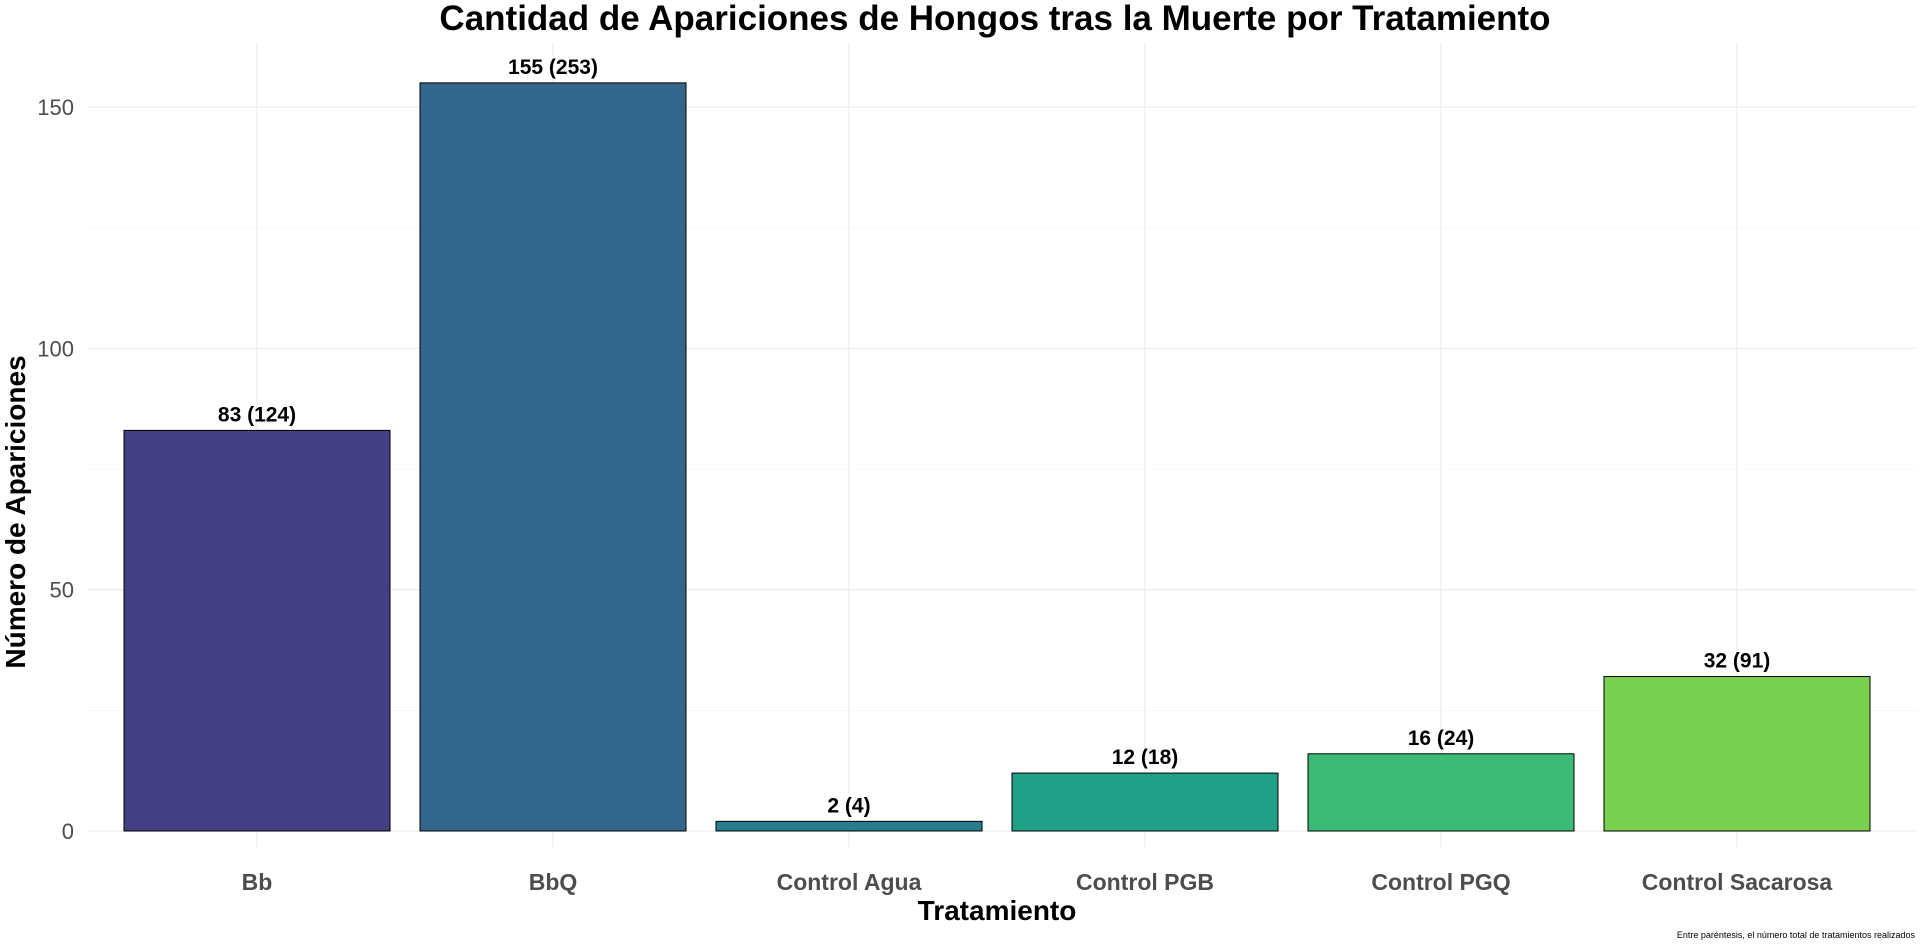 The image size is (1920, 946). What do you see at coordinates (553, 67) in the screenshot?
I see `data-label: 155 (253)` at bounding box center [553, 67].